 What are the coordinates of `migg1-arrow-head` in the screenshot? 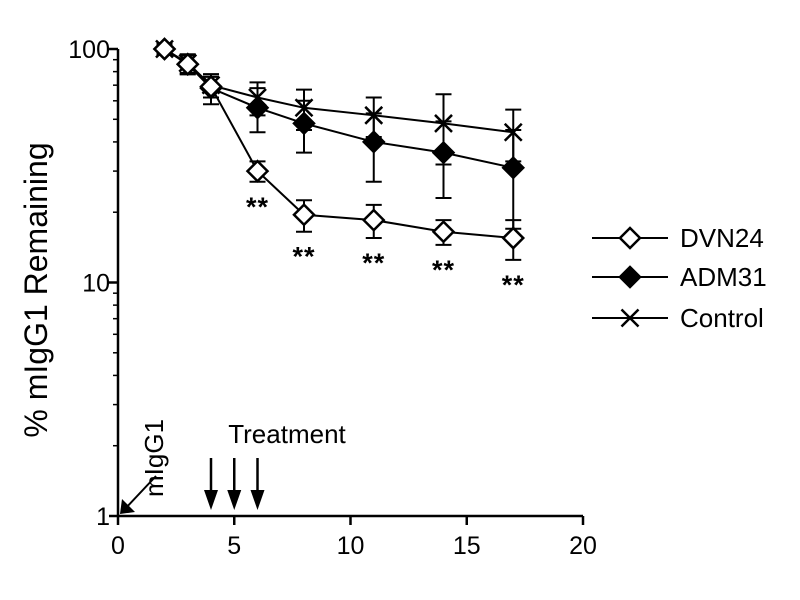 It's located at (127, 506).